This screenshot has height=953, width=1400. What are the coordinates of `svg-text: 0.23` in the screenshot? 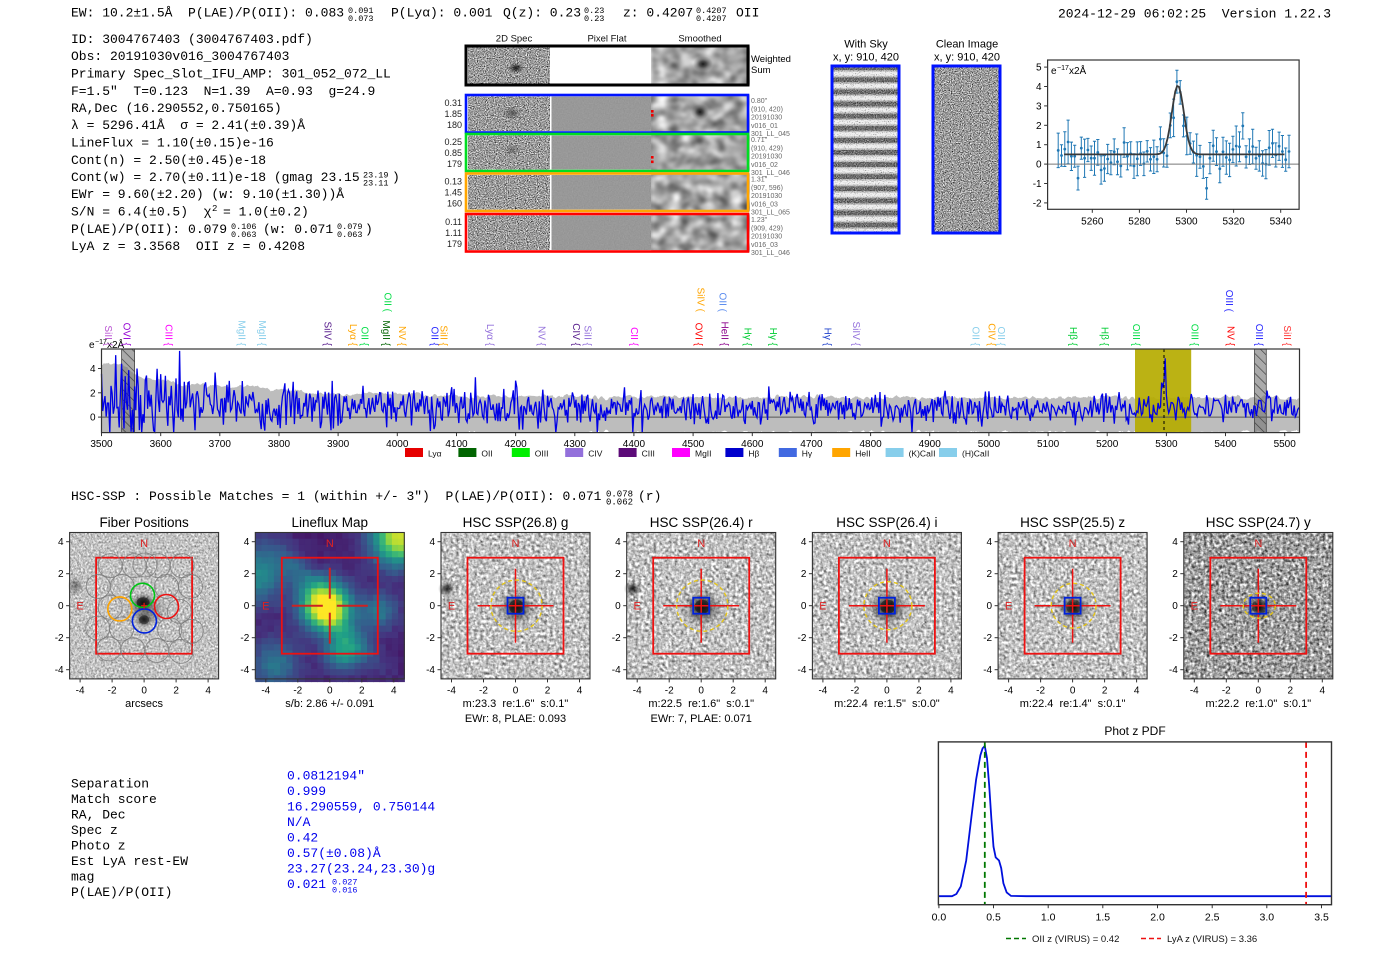 It's located at (594, 19).